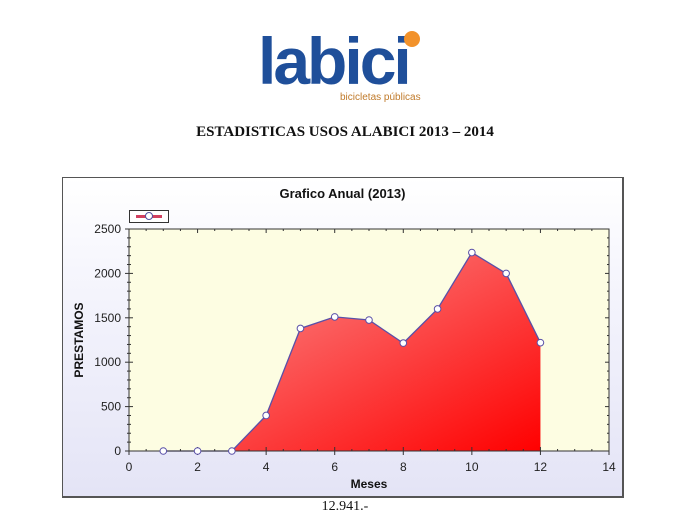  I want to click on chart-title: Grafico Anual (2013), so click(342, 193).